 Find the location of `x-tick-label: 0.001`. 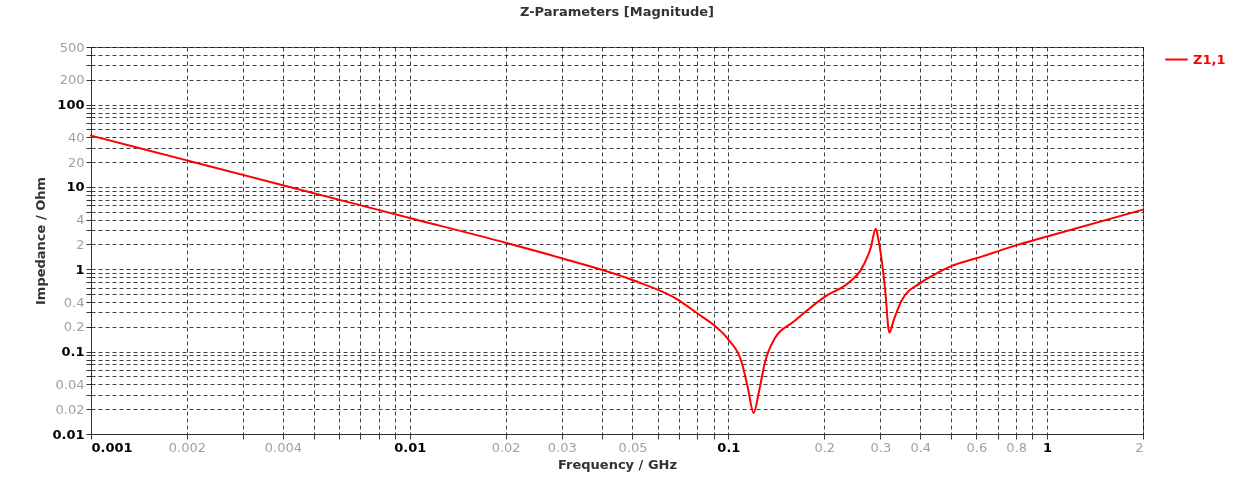

x-tick-label: 0.001 is located at coordinates (112, 447).